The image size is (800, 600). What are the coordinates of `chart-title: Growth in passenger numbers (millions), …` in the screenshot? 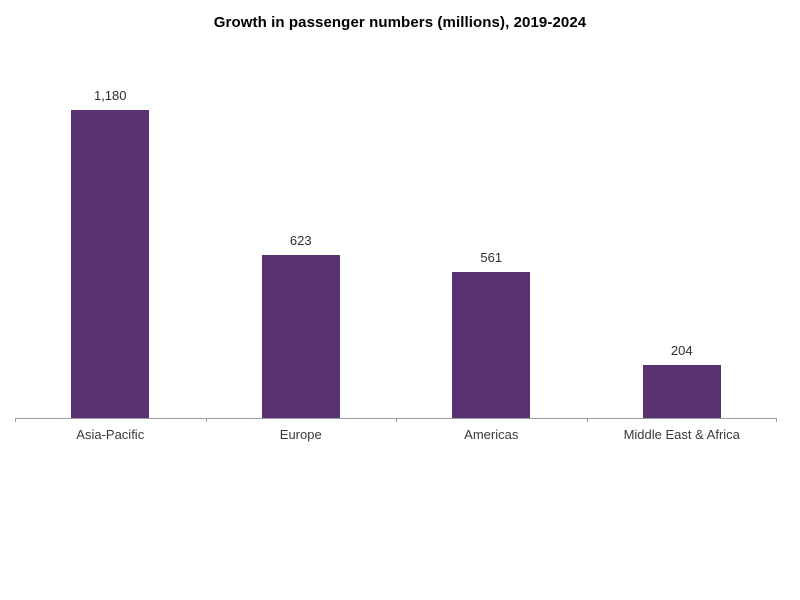 It's located at (400, 22).